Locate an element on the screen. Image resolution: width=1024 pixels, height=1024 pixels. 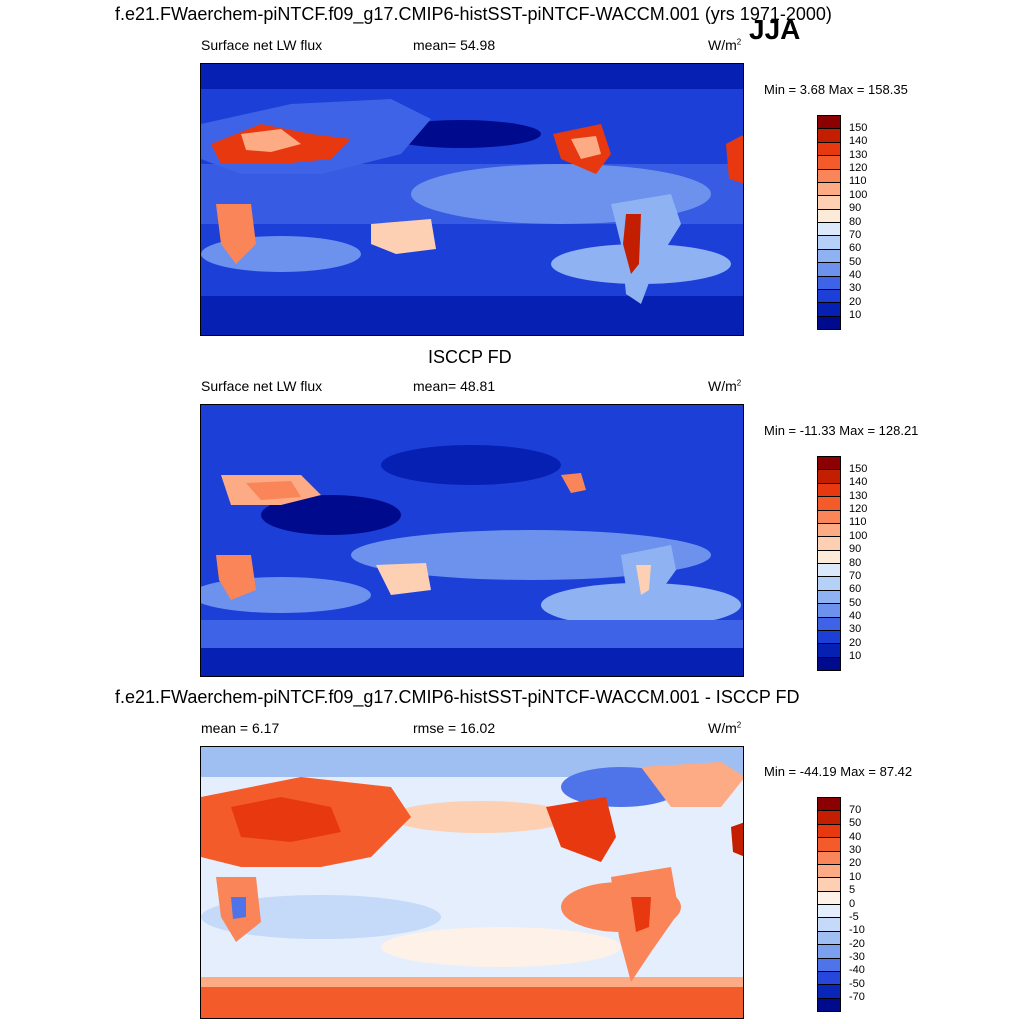
colorbar-tick-label: -20 is located at coordinates (857, 943).